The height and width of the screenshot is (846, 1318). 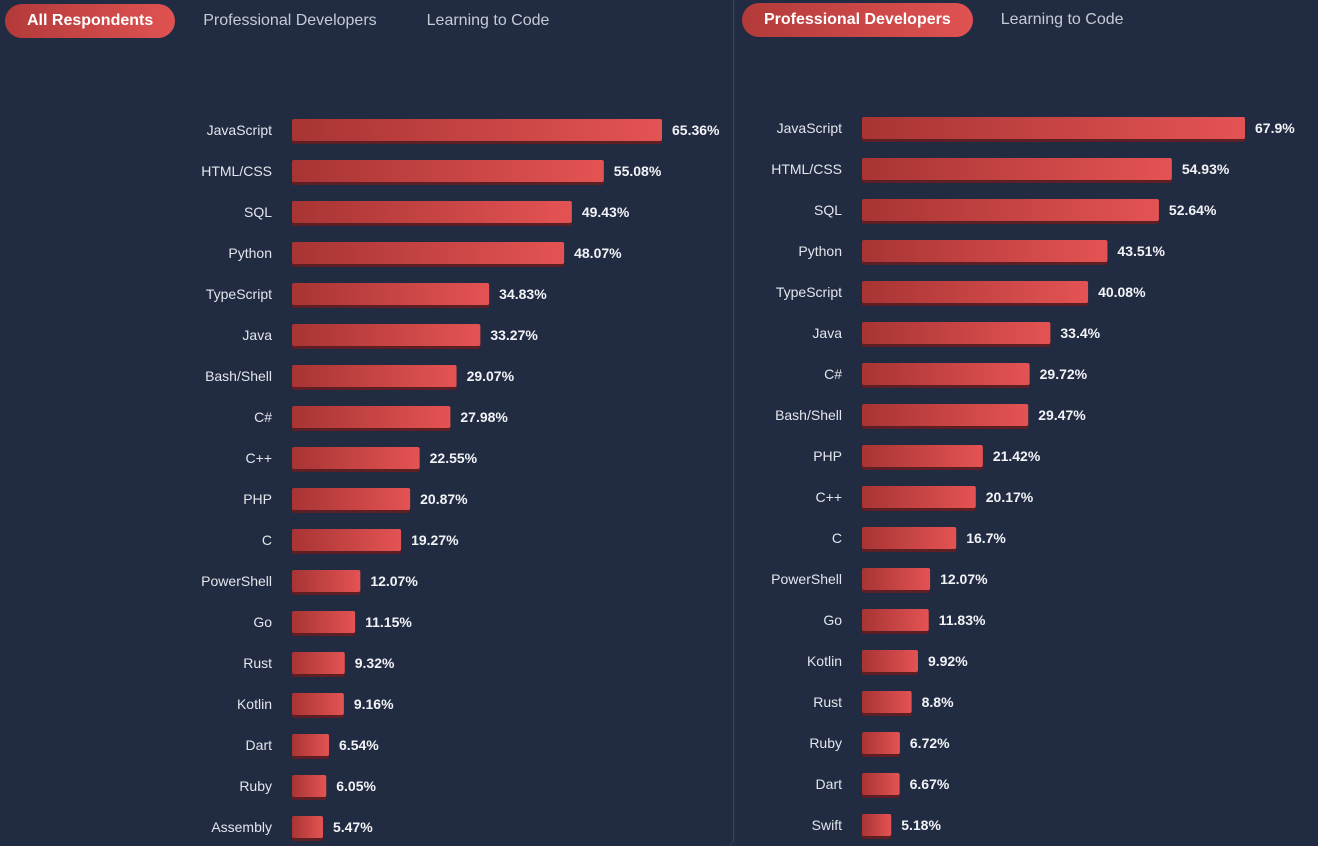 I want to click on category-label: Ruby, so click(x=255, y=786).